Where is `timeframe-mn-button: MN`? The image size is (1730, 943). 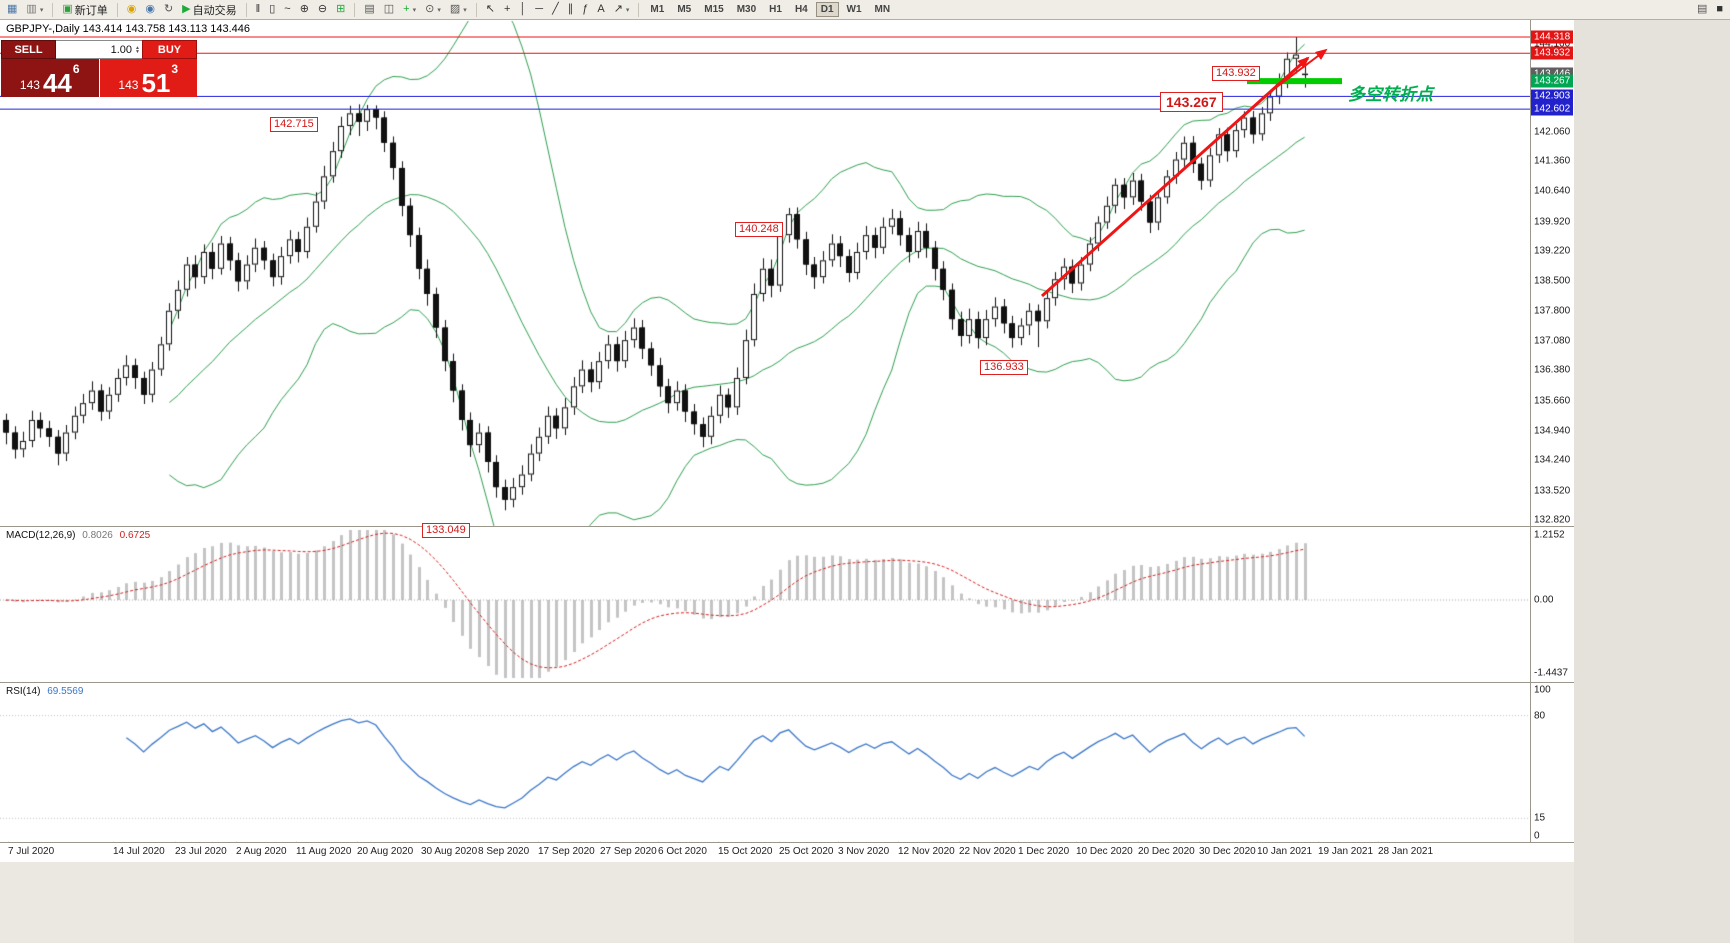
timeframe-mn-button: MN is located at coordinates (883, 9).